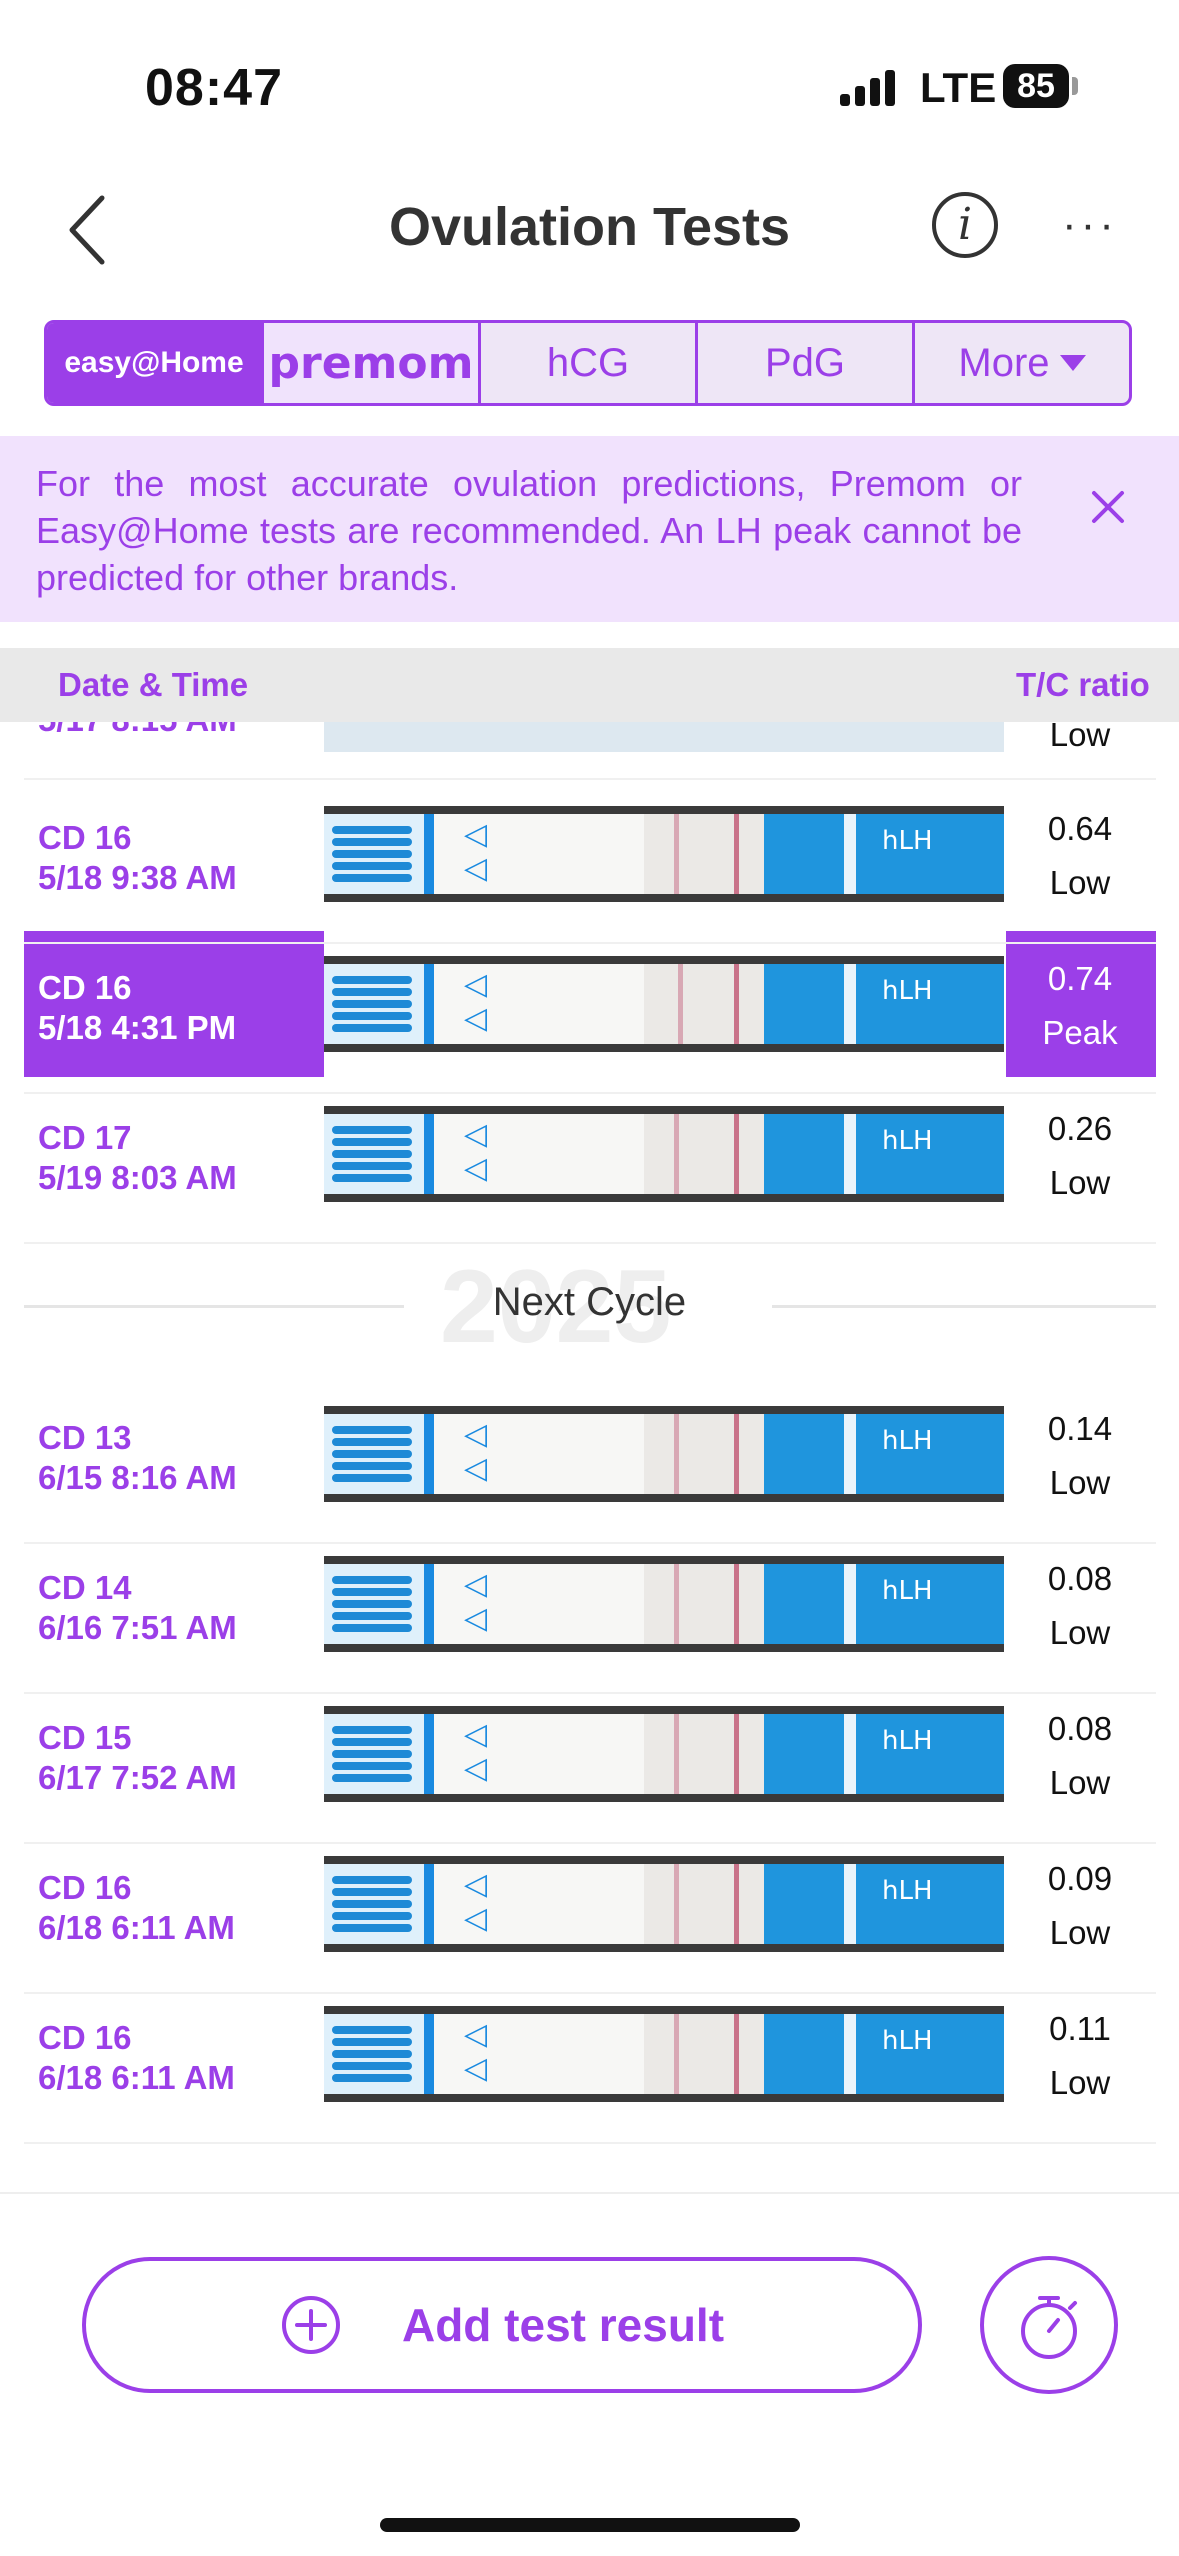  What do you see at coordinates (1080, 1878) in the screenshot?
I see `row-ratio-value: 0.09` at bounding box center [1080, 1878].